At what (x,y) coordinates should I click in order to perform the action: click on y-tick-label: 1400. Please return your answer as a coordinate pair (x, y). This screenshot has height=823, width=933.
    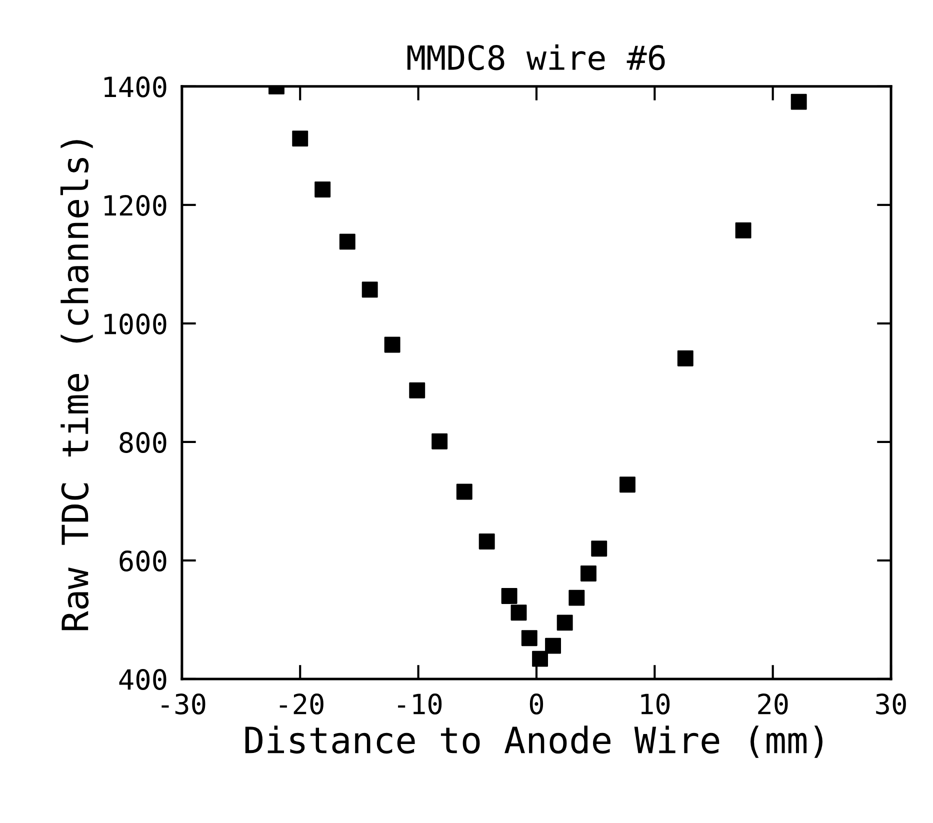
    Looking at the image, I should click on (135, 87).